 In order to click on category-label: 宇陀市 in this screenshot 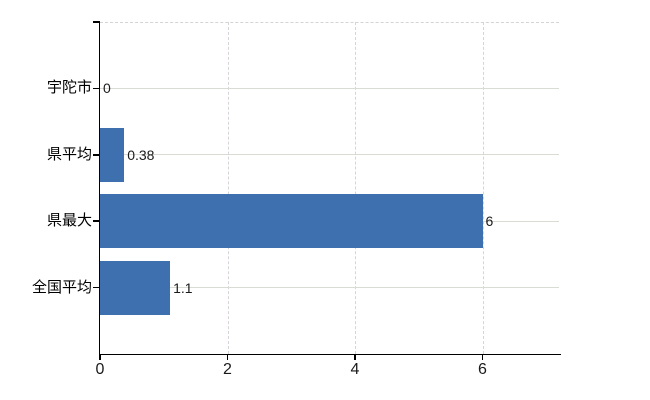, I will do `click(69, 88)`.